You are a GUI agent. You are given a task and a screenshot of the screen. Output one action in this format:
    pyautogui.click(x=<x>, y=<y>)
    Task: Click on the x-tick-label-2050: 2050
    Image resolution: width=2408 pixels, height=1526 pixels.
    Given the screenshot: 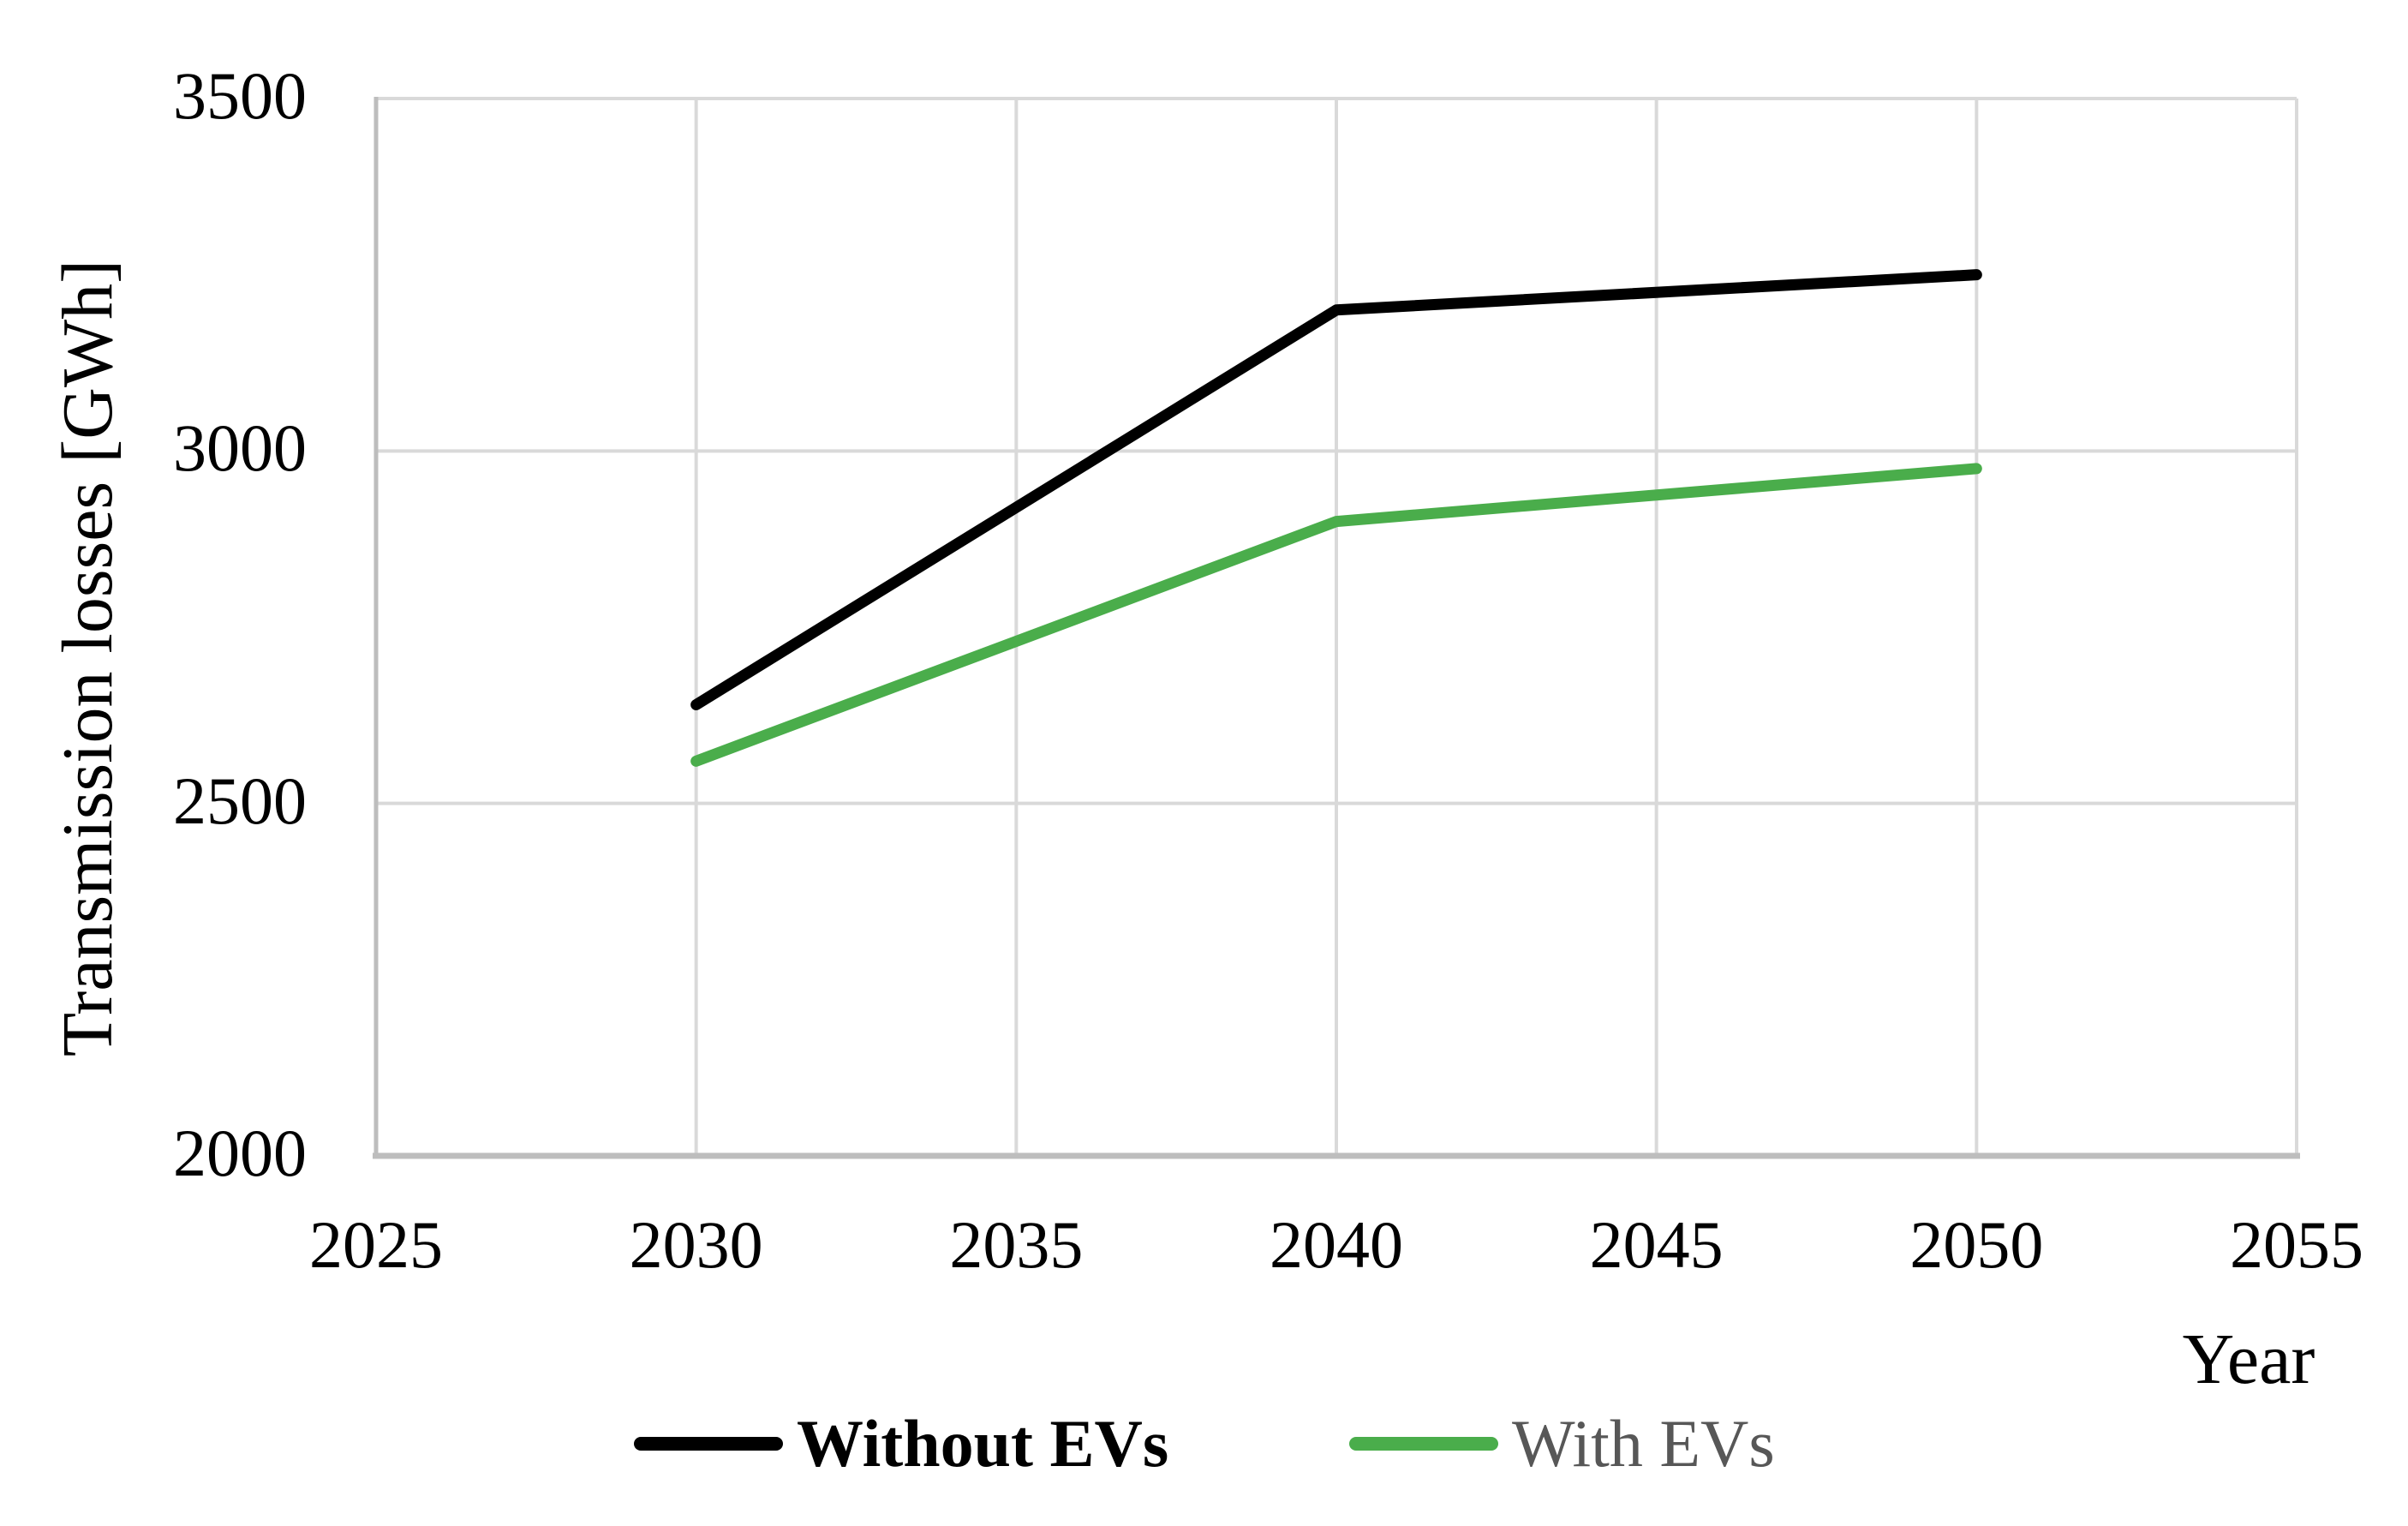 What is the action you would take?
    pyautogui.click(x=1977, y=1244)
    